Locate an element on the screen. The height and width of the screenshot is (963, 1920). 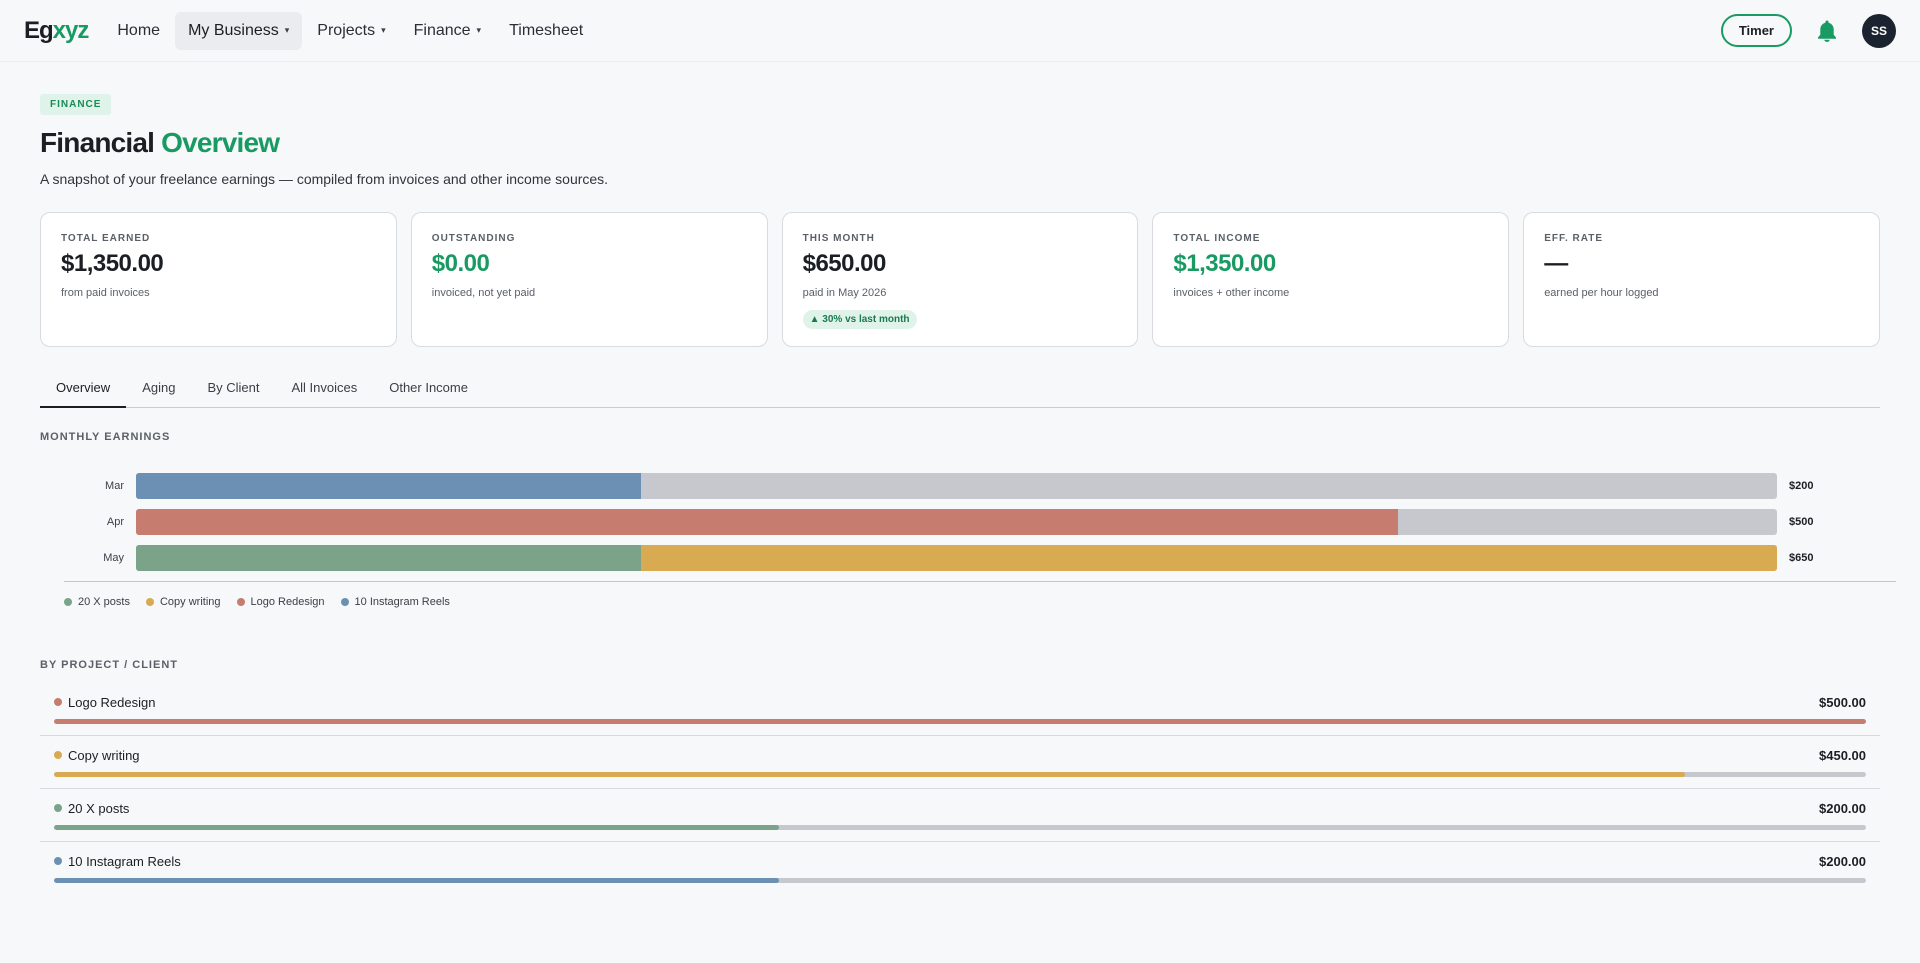
chart-bar-total: $650 is located at coordinates (1801, 558).